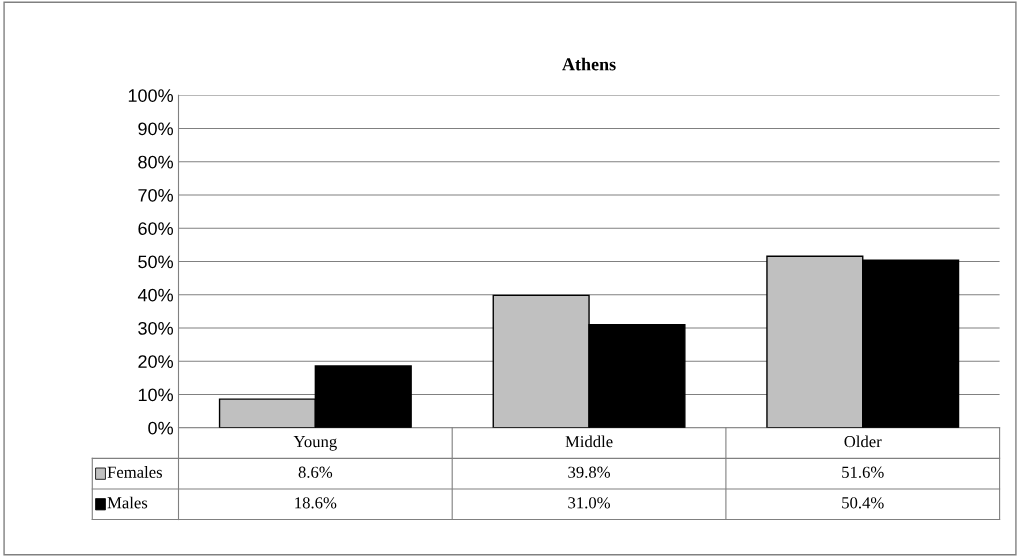 The height and width of the screenshot is (557, 1020). What do you see at coordinates (589, 441) in the screenshot?
I see `x-tick-label: Middle` at bounding box center [589, 441].